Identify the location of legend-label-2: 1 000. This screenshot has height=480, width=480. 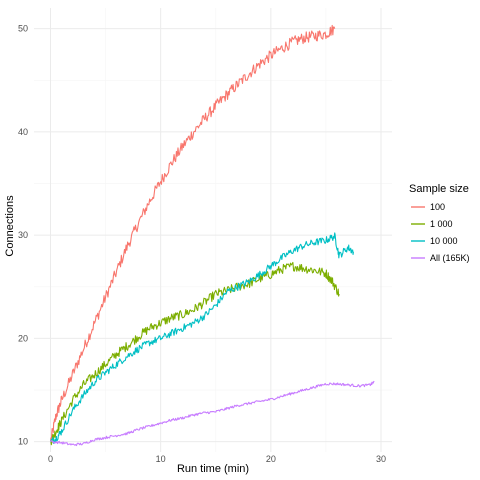
(441, 224).